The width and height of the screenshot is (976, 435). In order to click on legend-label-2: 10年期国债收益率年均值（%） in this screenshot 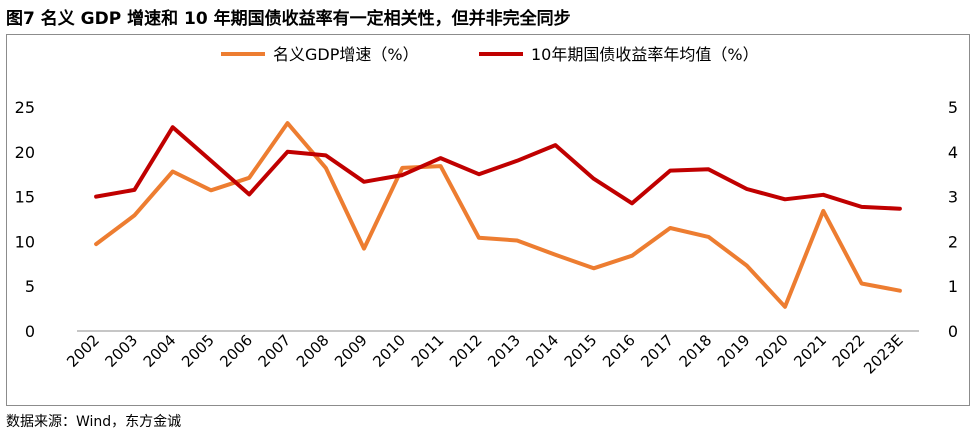, I will do `click(645, 54)`.